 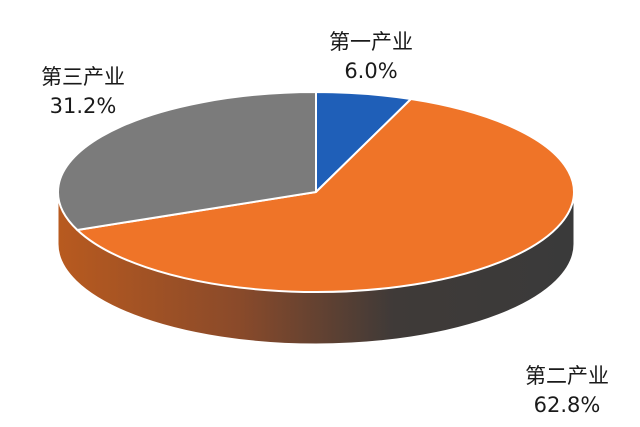 I want to click on slice-label-secondary: 第二产业 62.8%, so click(x=567, y=391).